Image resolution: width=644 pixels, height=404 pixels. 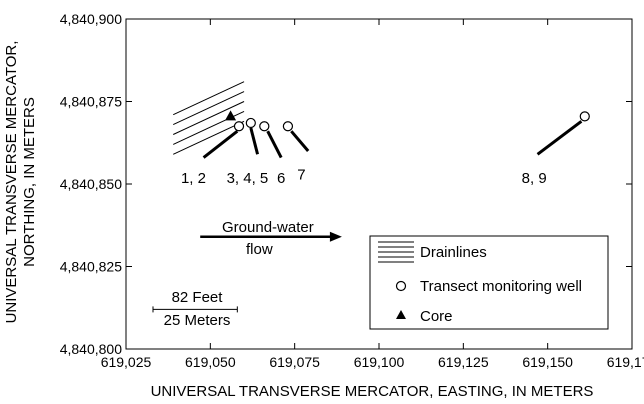 I want to click on x-tick-label: 619,100, so click(x=379, y=362).